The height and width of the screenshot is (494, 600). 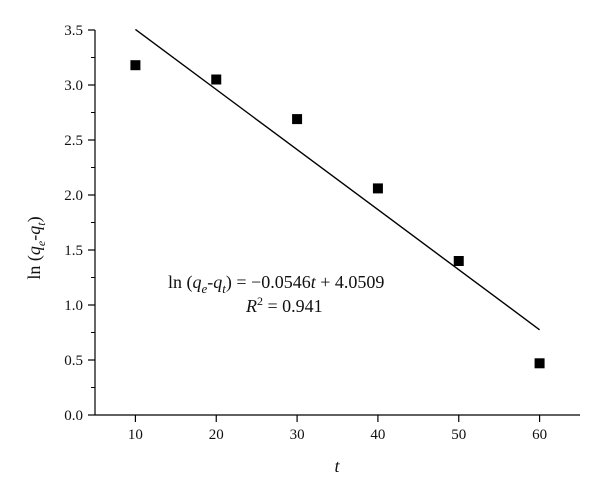 I want to click on x-tick-label: 60, so click(x=539, y=435).